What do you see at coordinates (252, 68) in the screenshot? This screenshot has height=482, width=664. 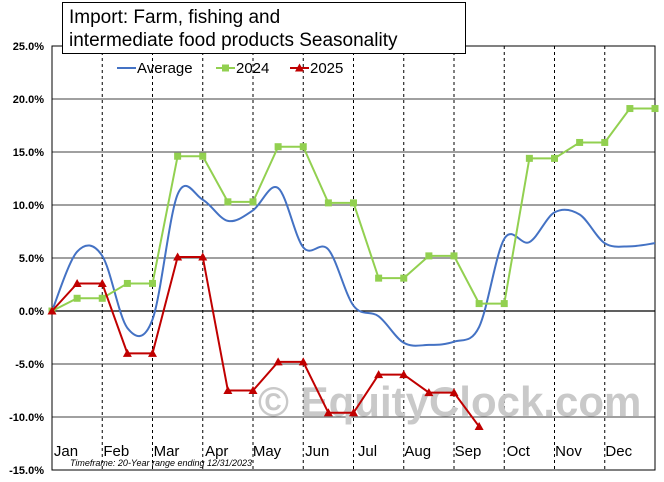 I see `legend-label-2024: 2024` at bounding box center [252, 68].